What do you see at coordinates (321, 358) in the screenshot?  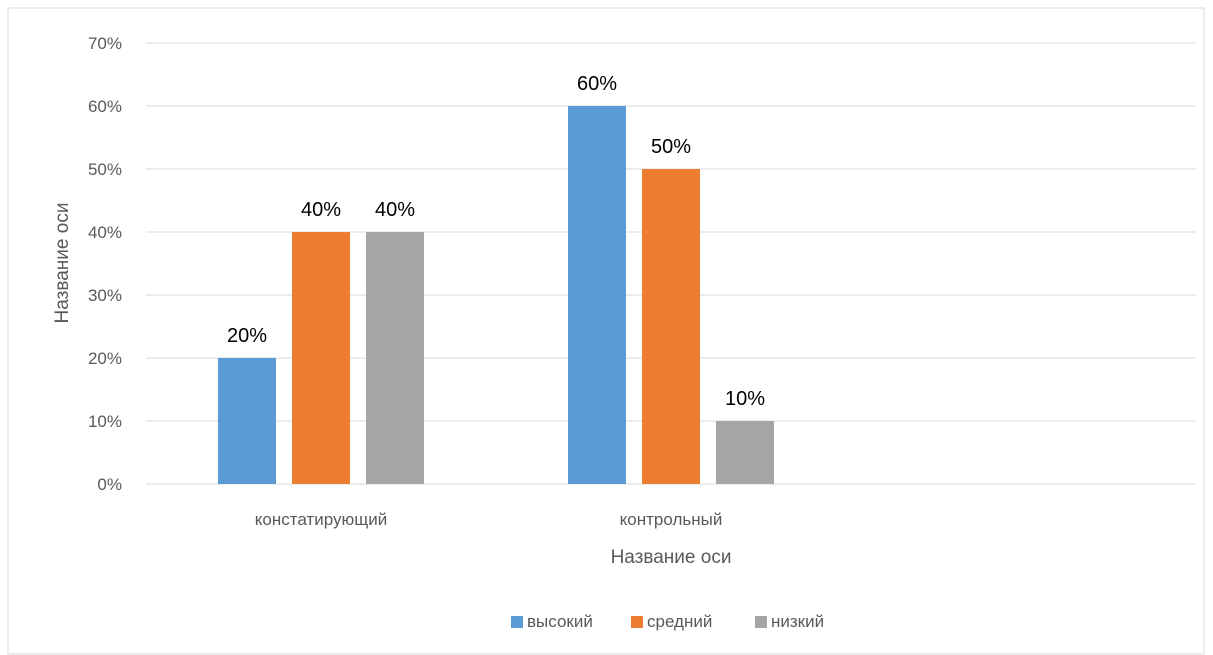 I see `bar-средний-констатирующий` at bounding box center [321, 358].